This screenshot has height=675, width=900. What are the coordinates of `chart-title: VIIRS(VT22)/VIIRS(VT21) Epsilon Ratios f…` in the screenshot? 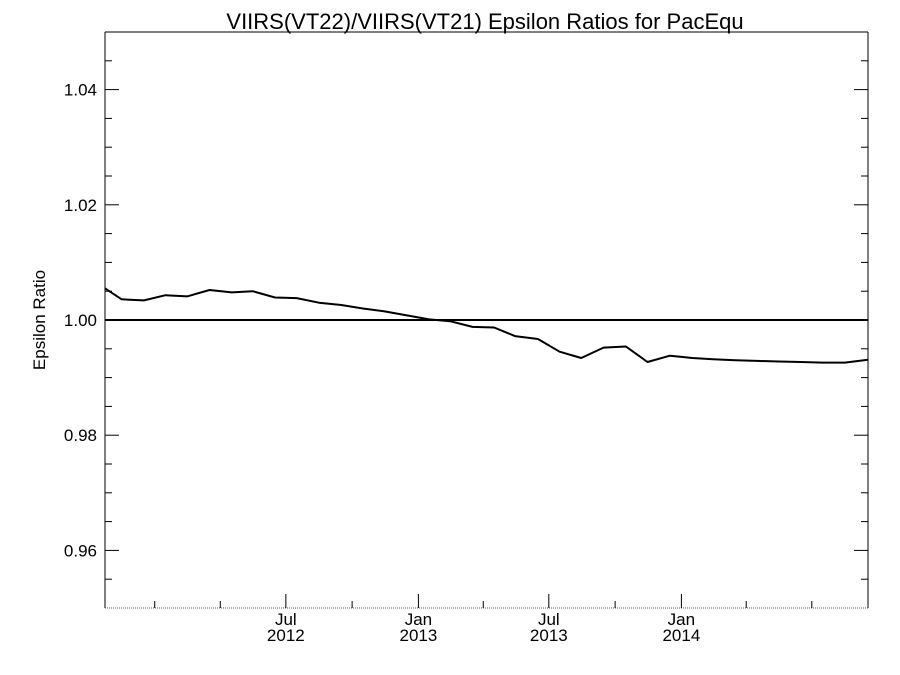 It's located at (484, 21).